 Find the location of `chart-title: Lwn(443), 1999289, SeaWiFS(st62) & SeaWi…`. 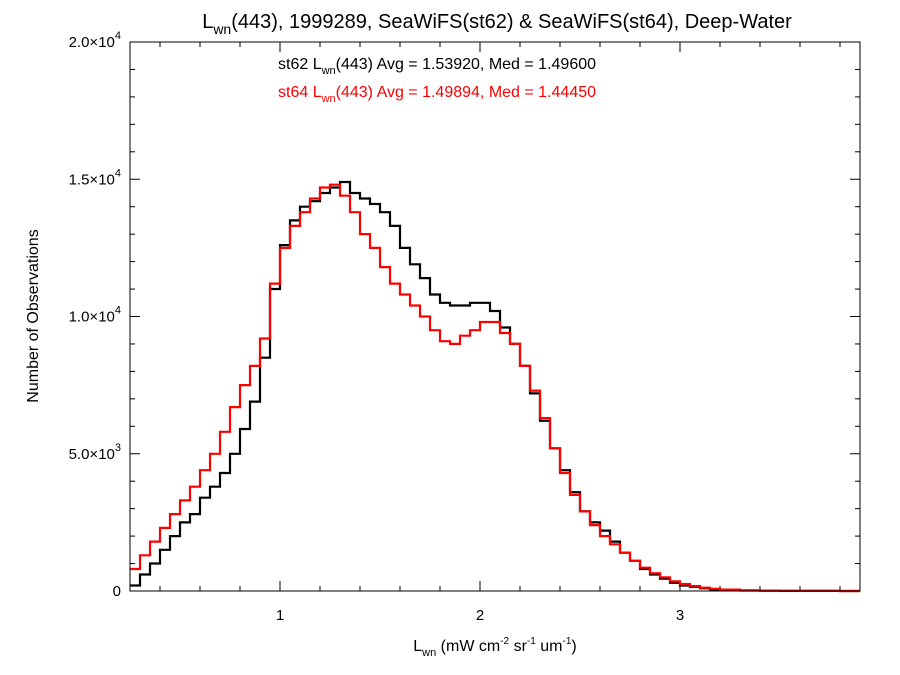

chart-title: Lwn(443), 1999289, SeaWiFS(st62) & SeaWi… is located at coordinates (497, 24).